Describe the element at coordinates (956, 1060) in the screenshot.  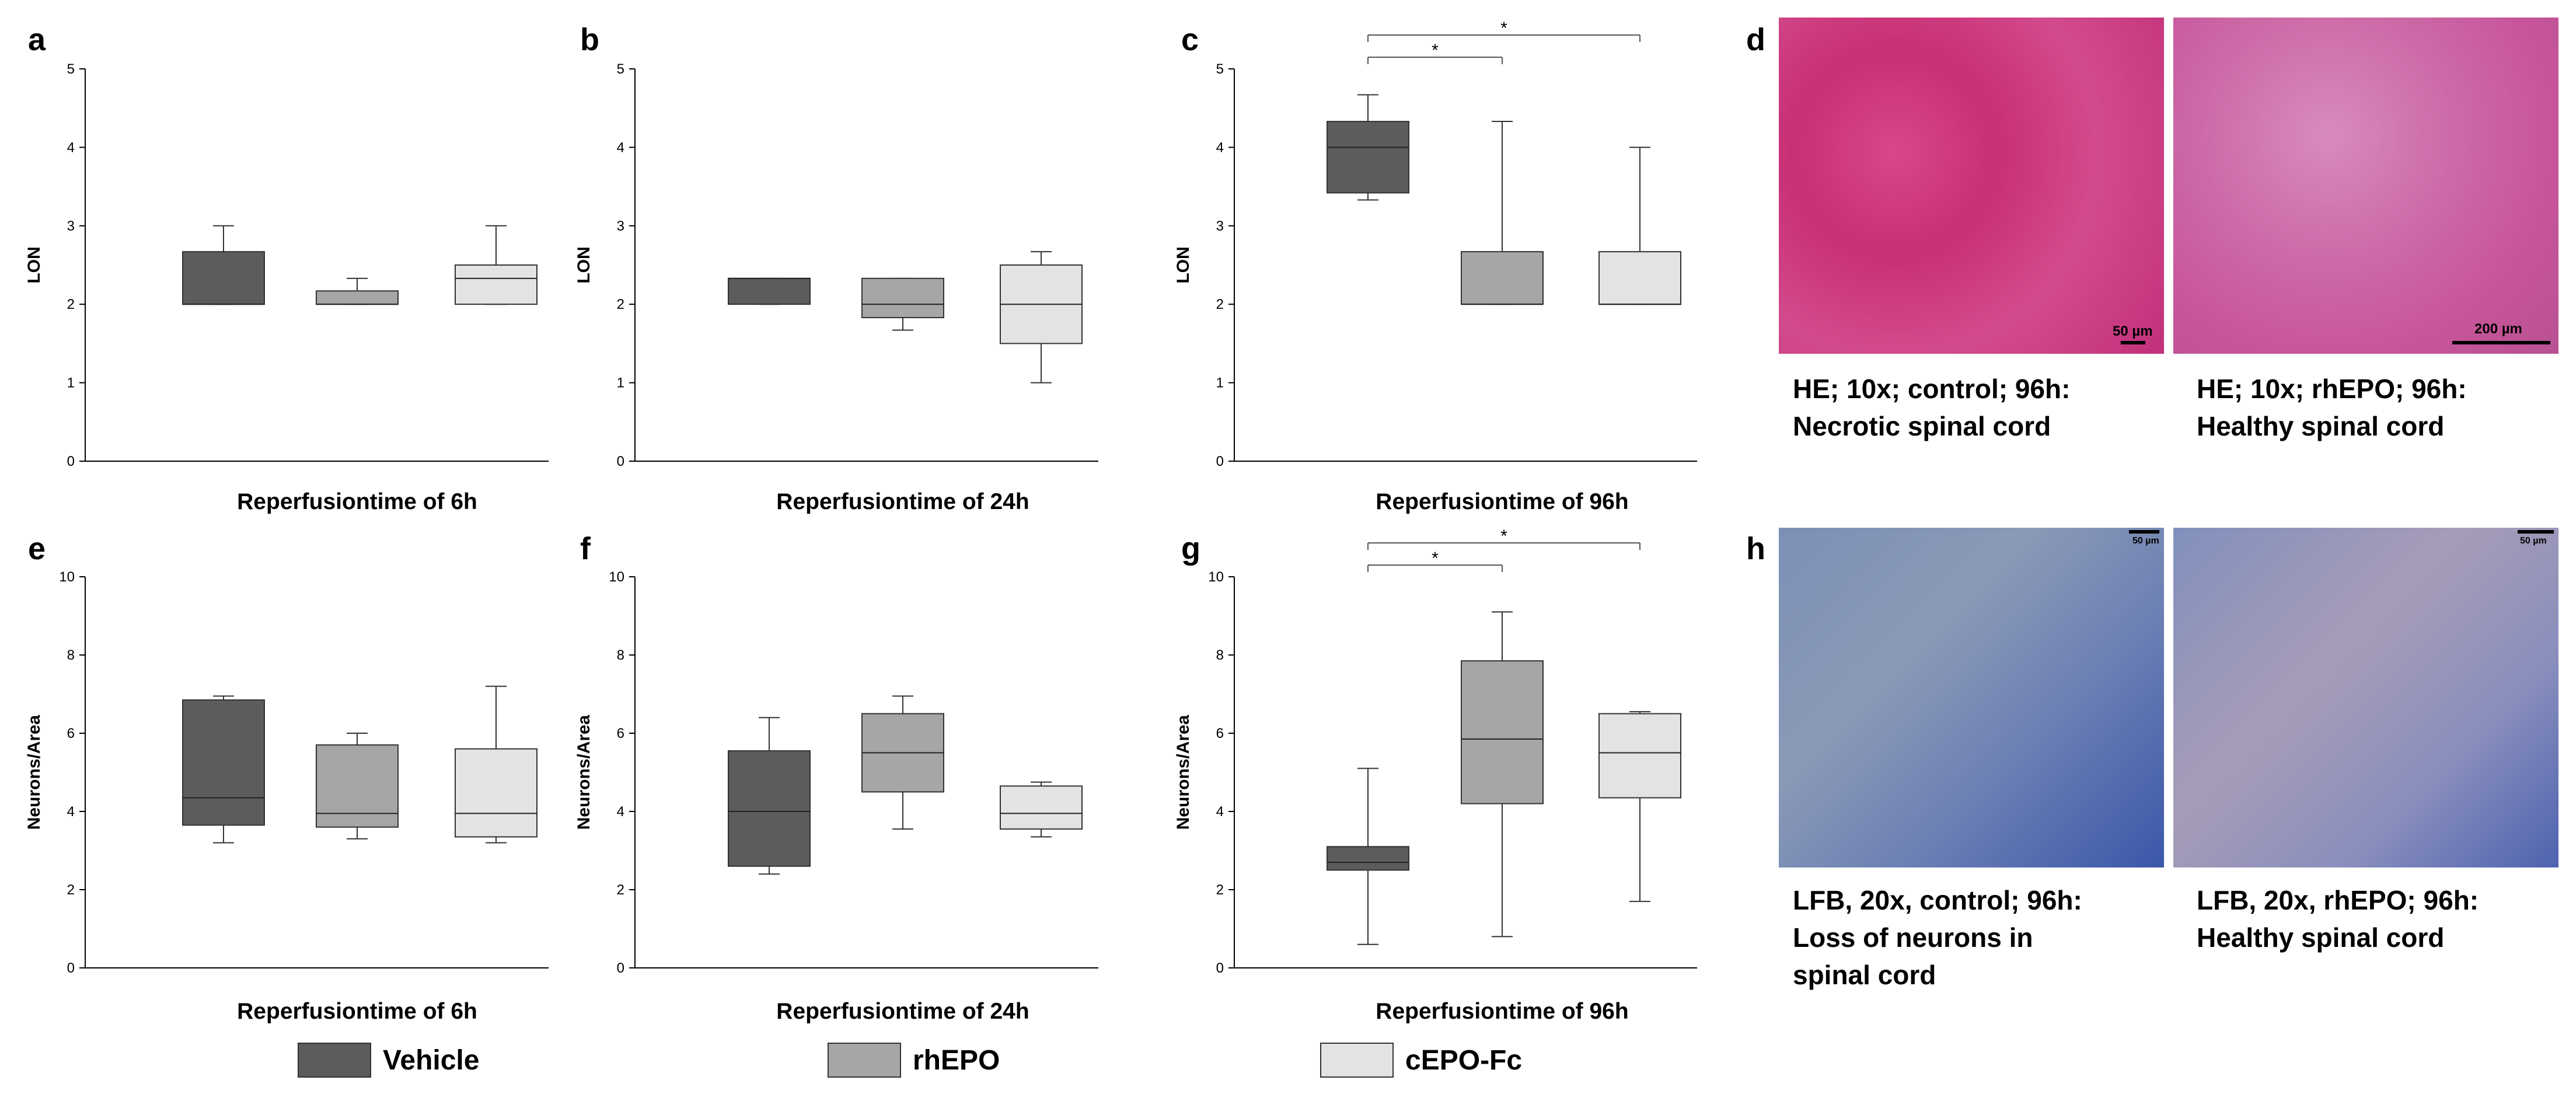
I see `legend-label-rhepo: rhEPO` at that location.